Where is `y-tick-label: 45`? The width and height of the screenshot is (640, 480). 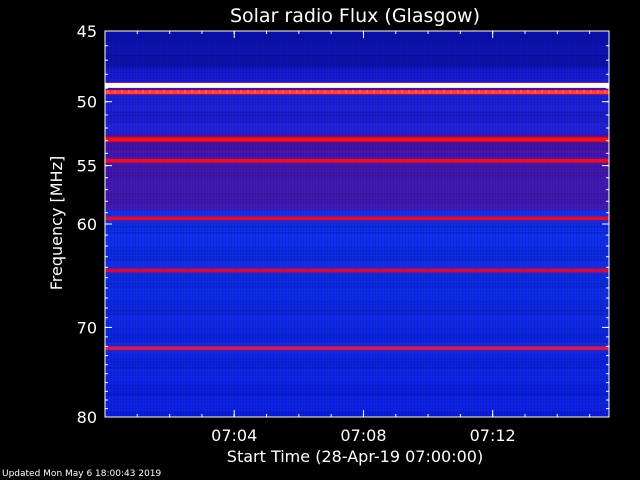
y-tick-label: 45 is located at coordinates (87, 31).